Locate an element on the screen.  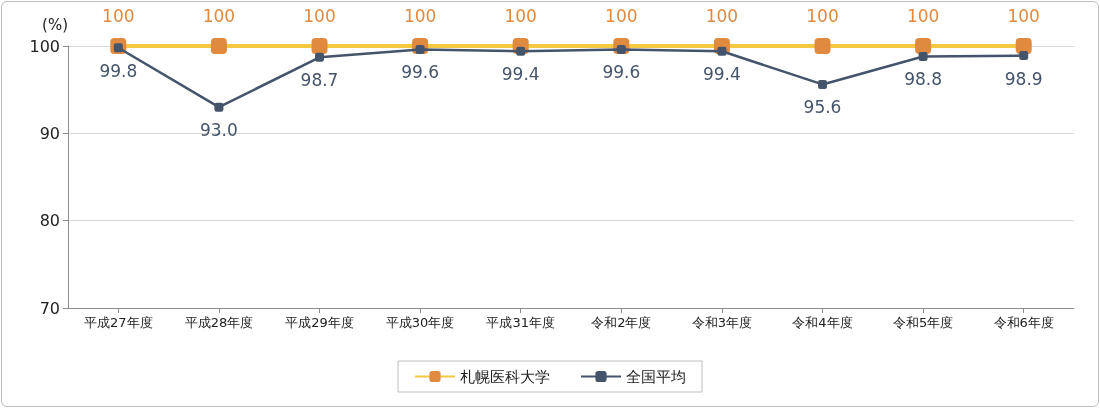
data-label: 99.8 is located at coordinates (118, 70).